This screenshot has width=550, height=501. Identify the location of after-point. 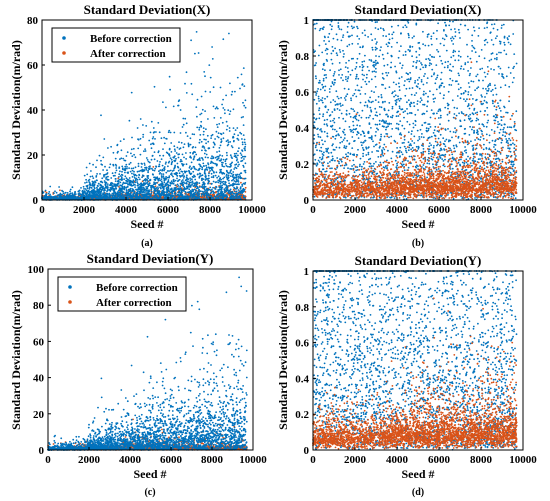
(245, 187).